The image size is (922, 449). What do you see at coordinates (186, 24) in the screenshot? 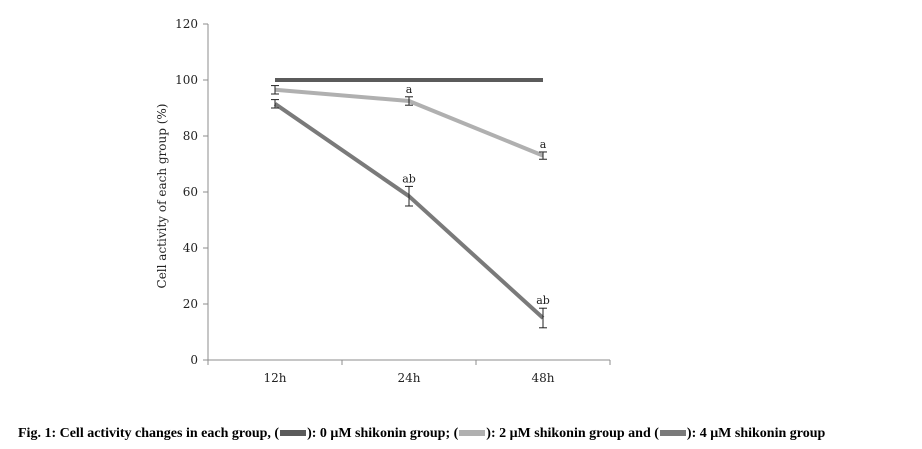
I see `y-tick-label: 120` at bounding box center [186, 24].